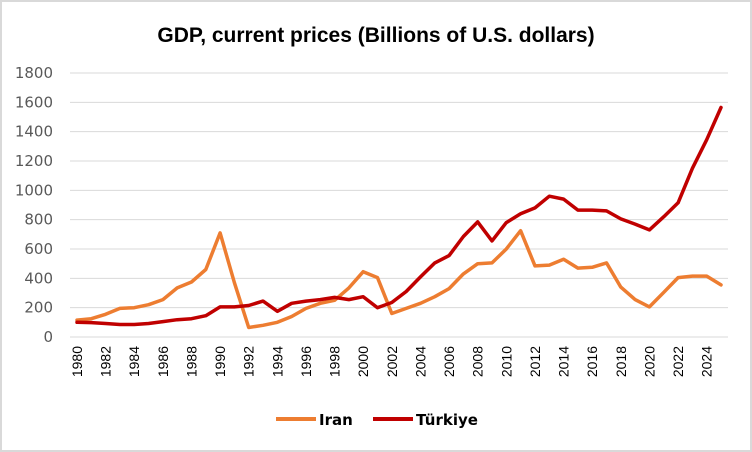  What do you see at coordinates (678, 361) in the screenshot?
I see `x-tick-label: 2022` at bounding box center [678, 361].